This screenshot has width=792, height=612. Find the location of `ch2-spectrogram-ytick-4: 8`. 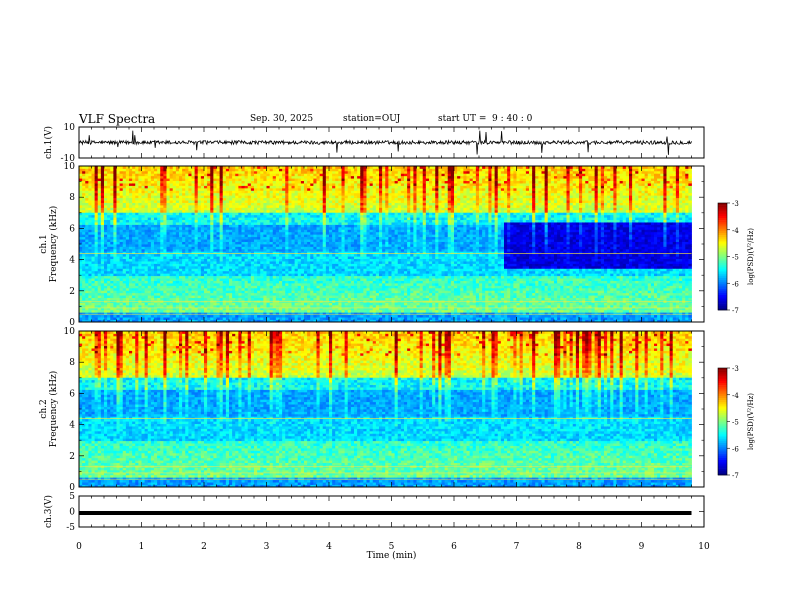

ch2-spectrogram-ytick-4: 8 is located at coordinates (72, 363).